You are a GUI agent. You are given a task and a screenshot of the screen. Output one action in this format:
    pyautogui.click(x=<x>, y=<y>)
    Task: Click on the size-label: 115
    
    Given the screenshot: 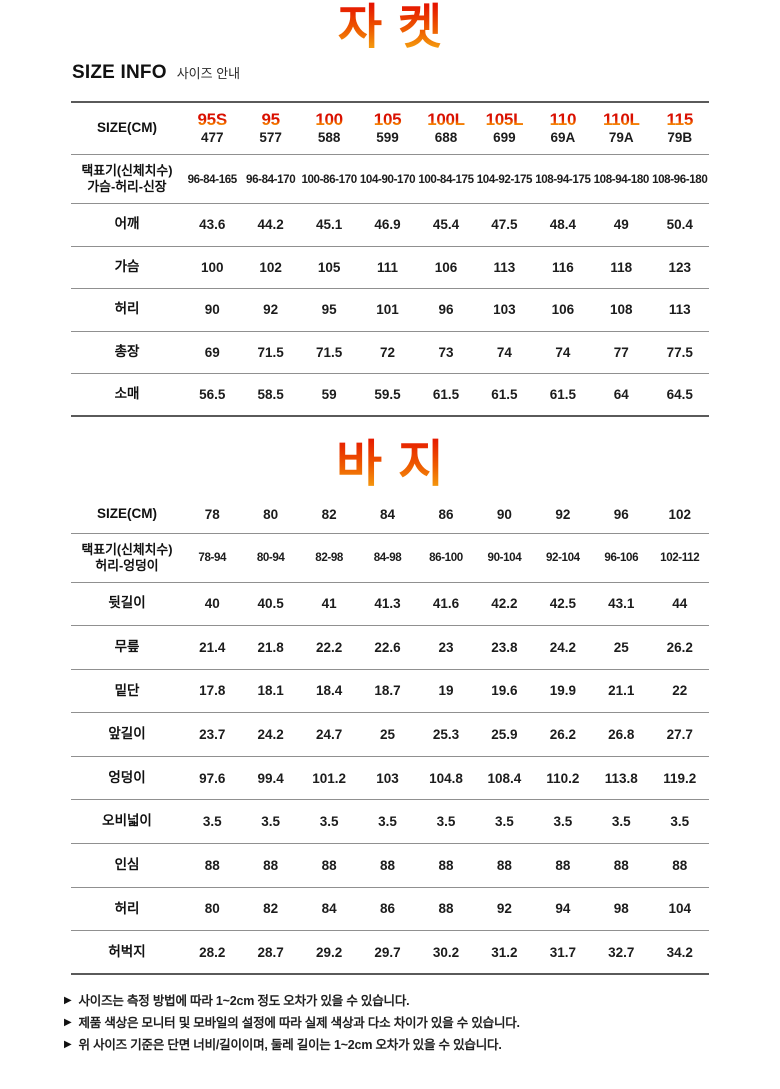 What is the action you would take?
    pyautogui.click(x=680, y=120)
    